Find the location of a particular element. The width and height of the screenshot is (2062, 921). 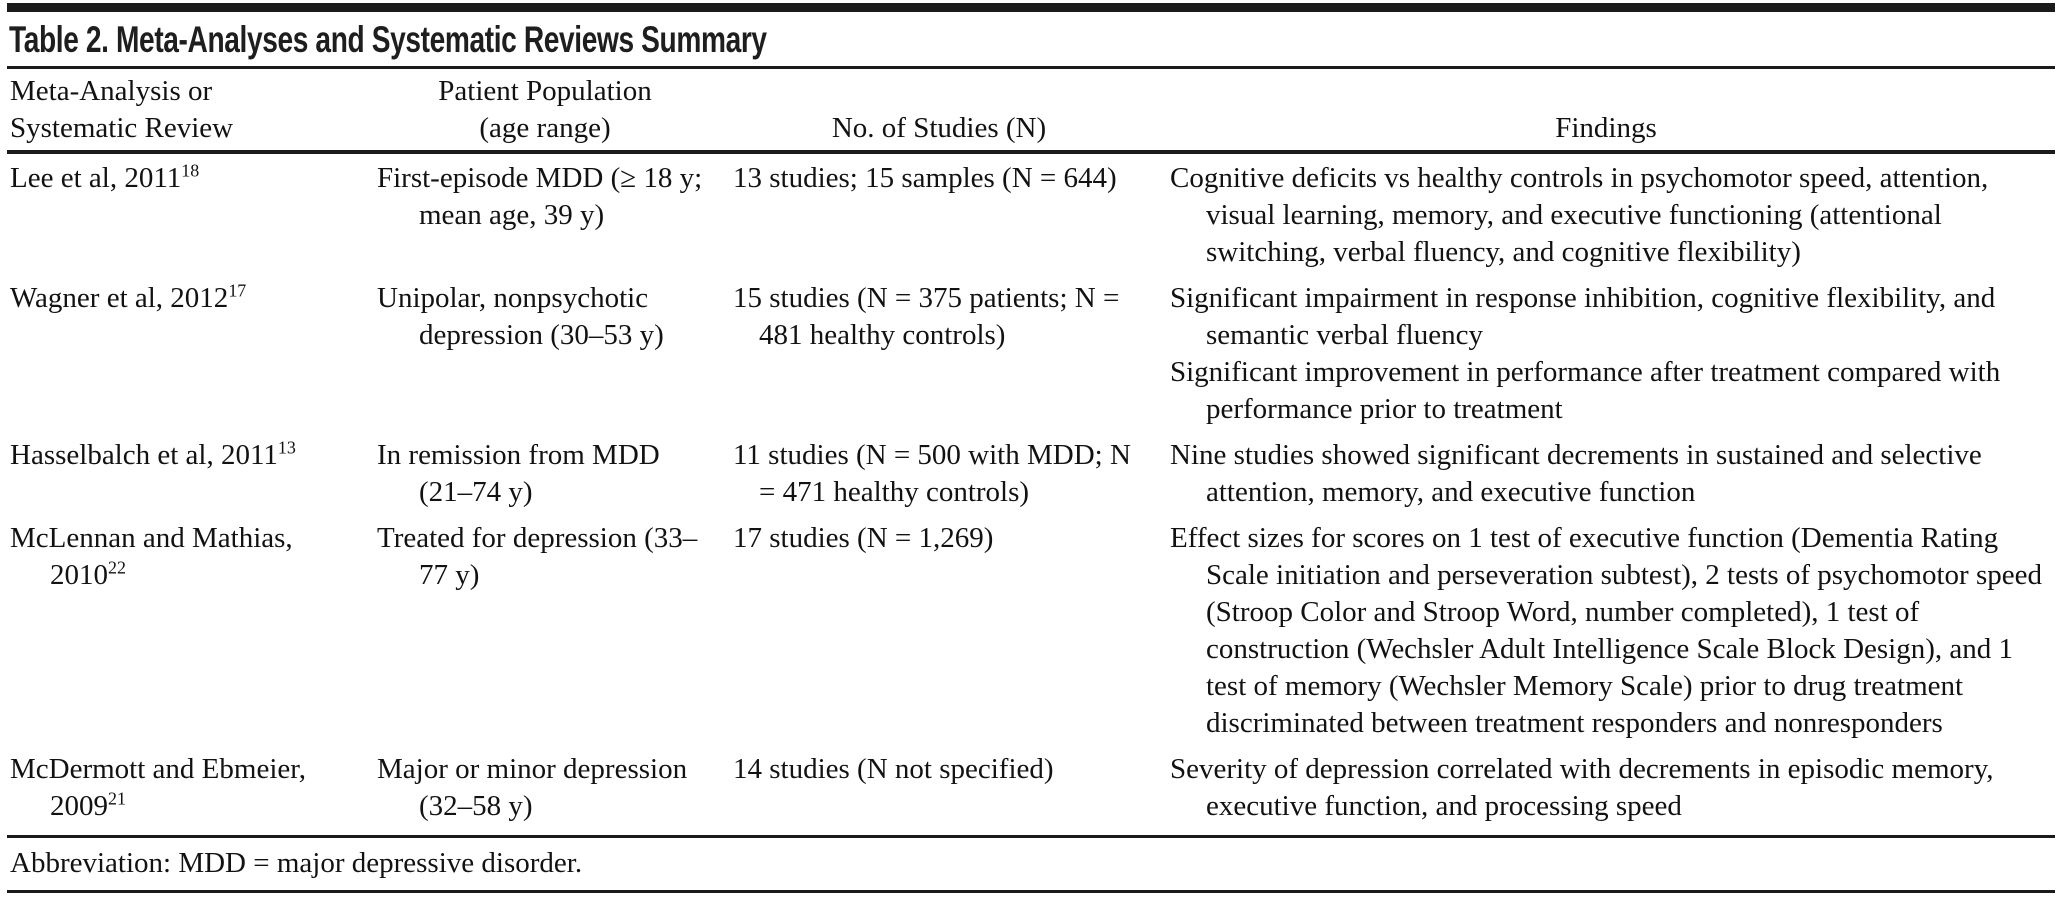

title-underline-rule is located at coordinates (1031, 67).